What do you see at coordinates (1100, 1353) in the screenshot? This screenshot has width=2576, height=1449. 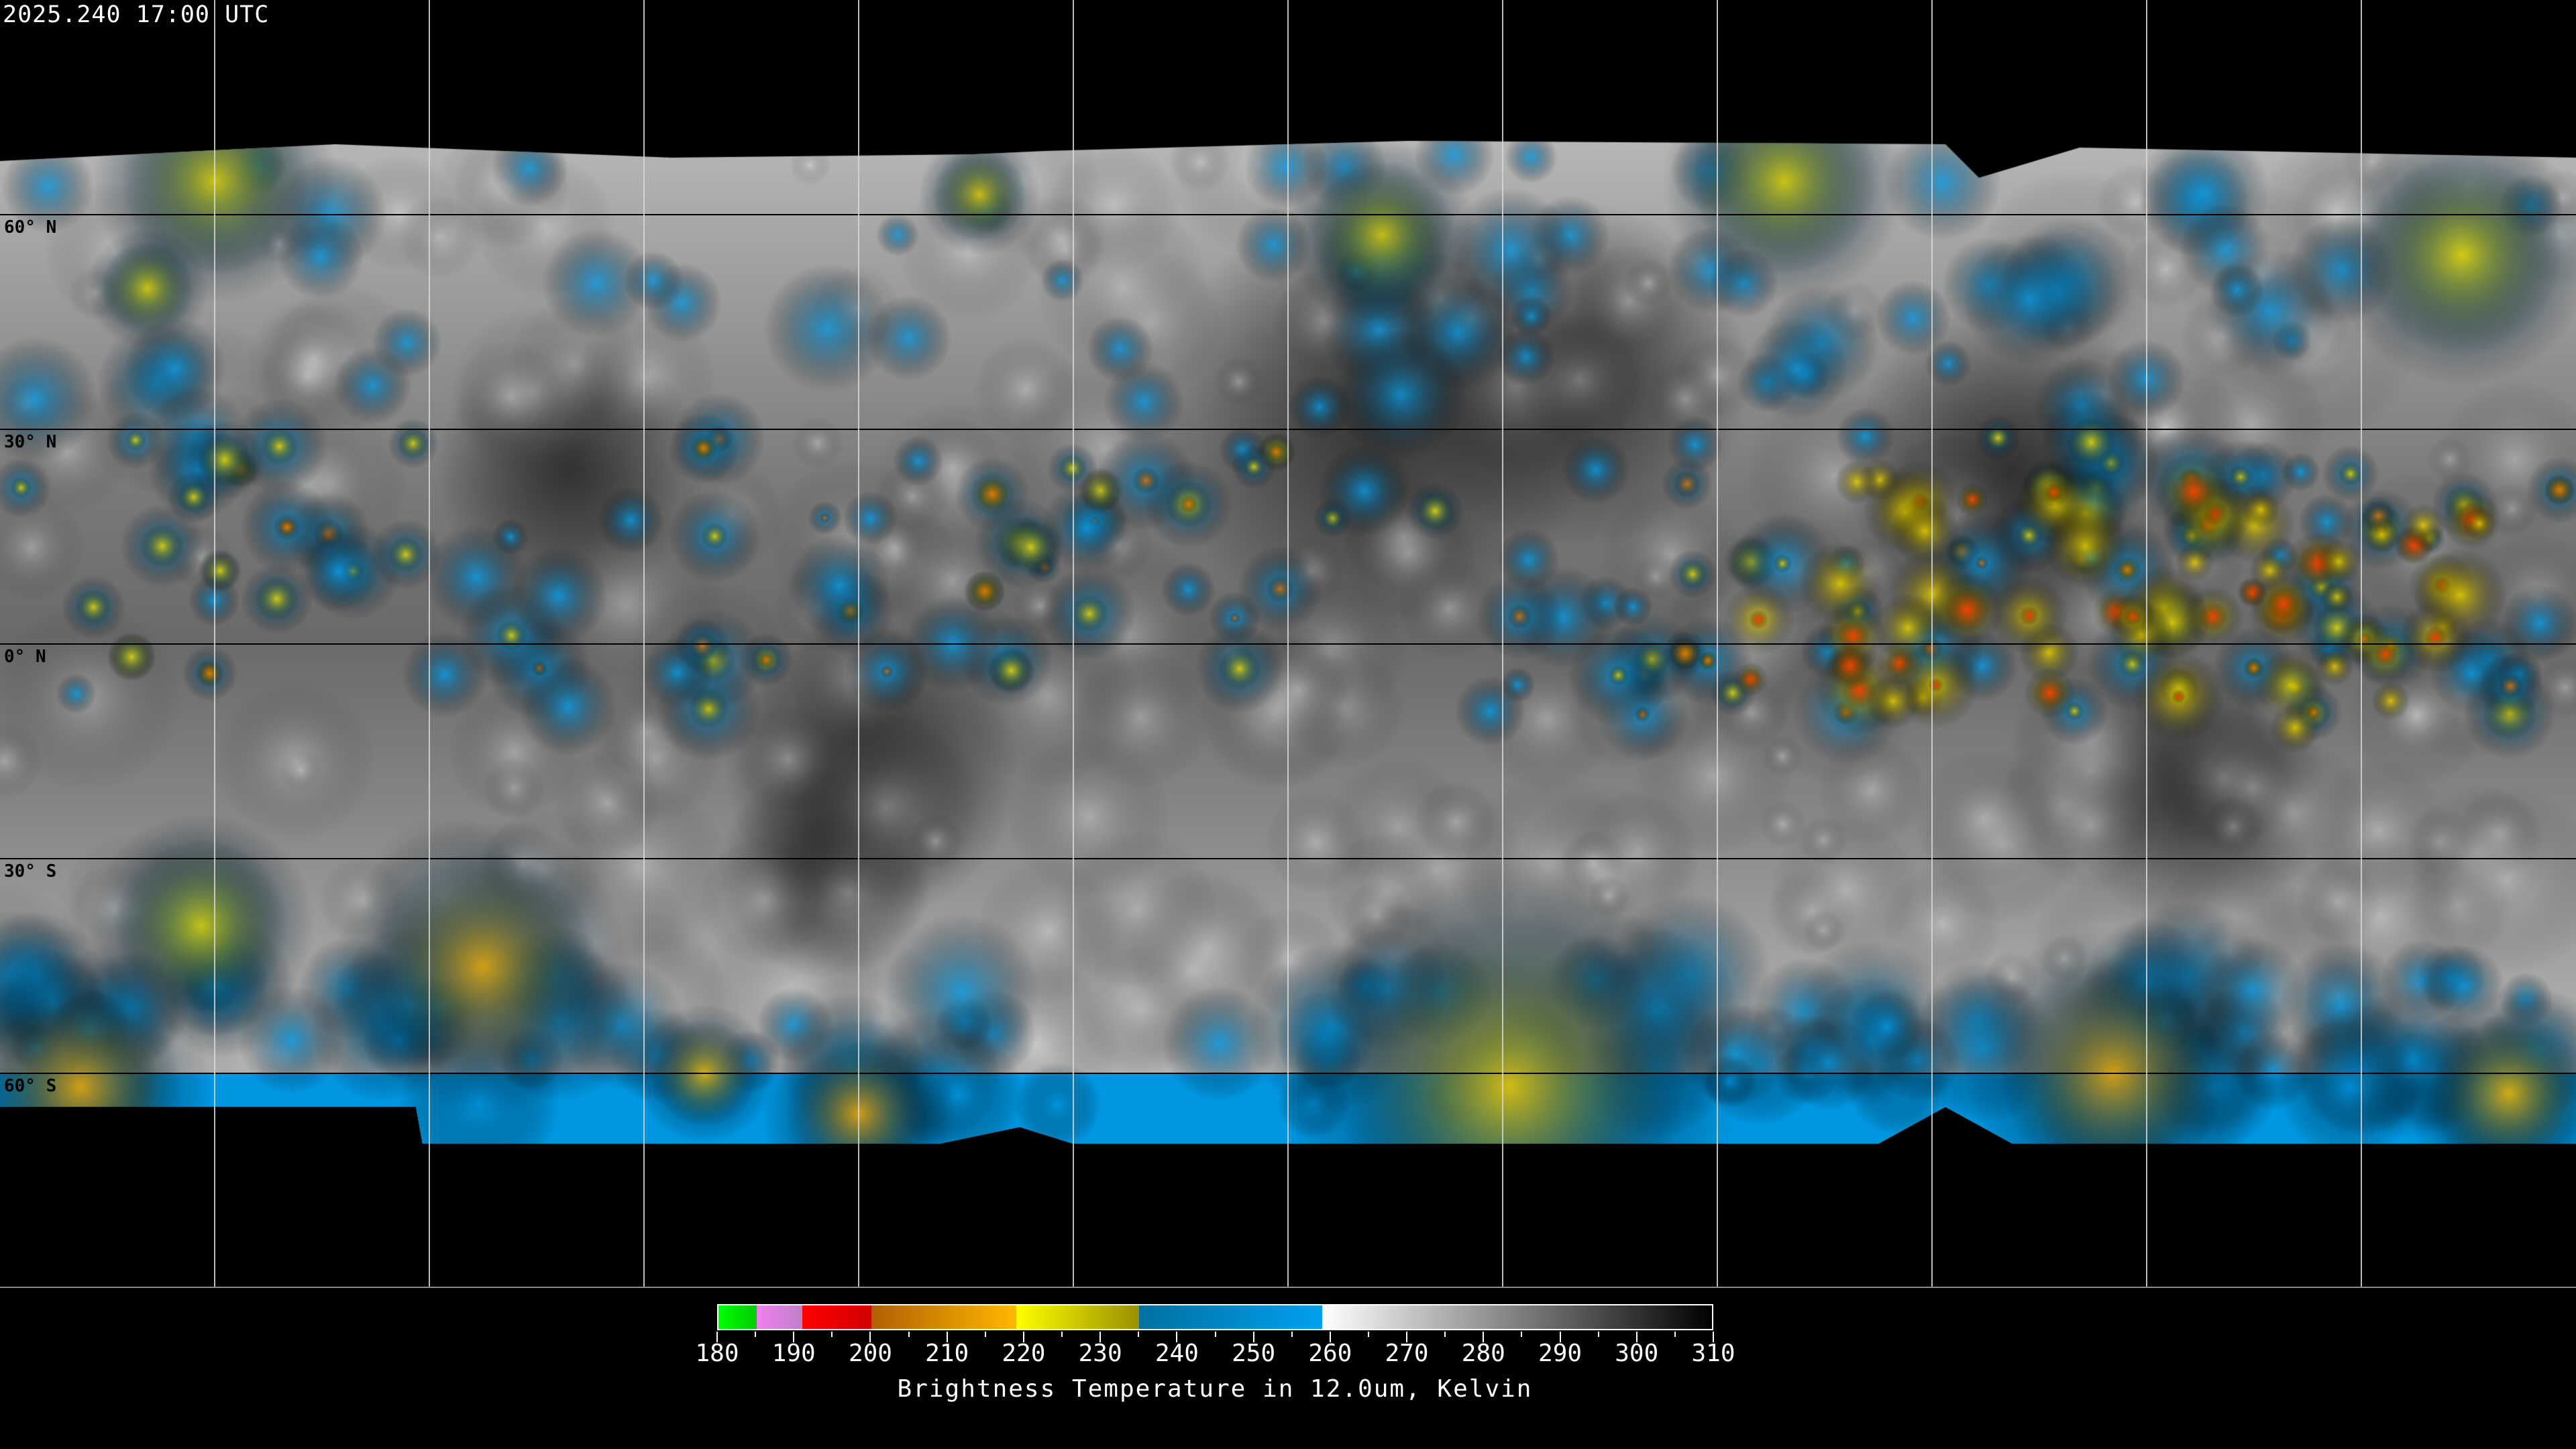 I see `colorbar-tick-label: 230` at bounding box center [1100, 1353].